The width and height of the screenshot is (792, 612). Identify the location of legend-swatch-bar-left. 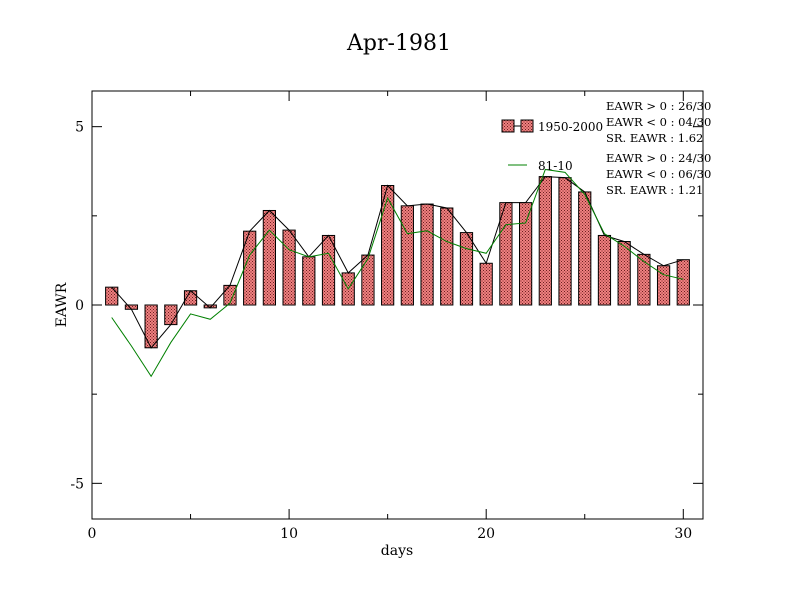
(508, 126).